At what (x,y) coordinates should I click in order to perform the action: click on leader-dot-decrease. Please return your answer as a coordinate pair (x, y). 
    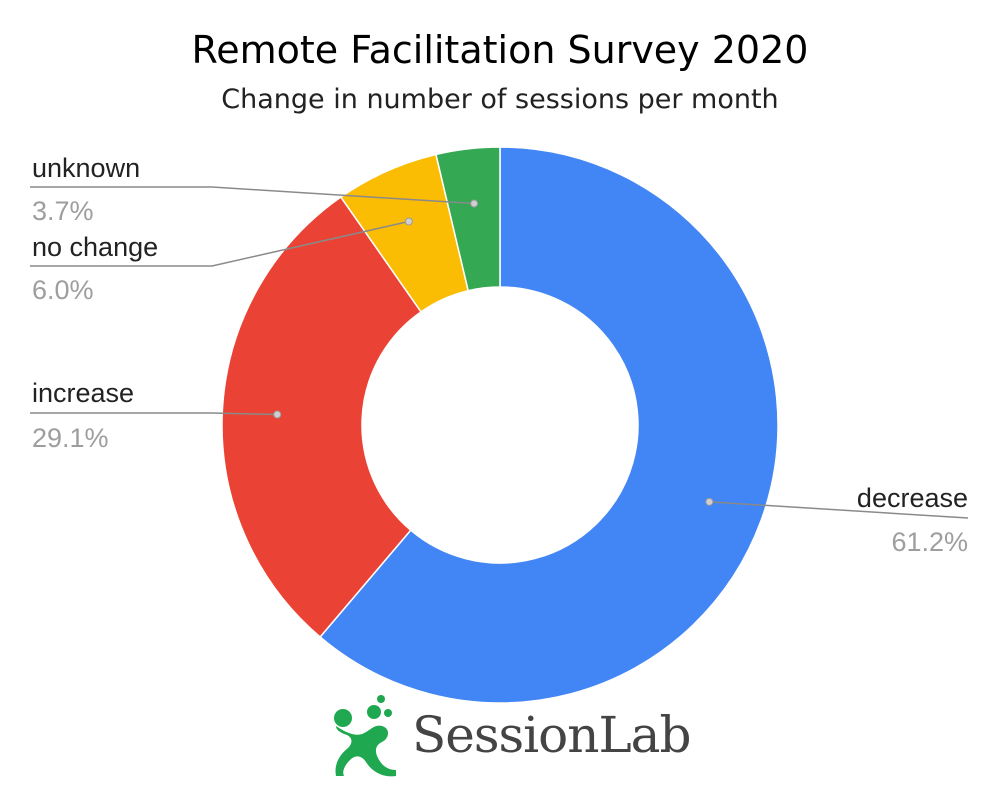
    Looking at the image, I should click on (709, 501).